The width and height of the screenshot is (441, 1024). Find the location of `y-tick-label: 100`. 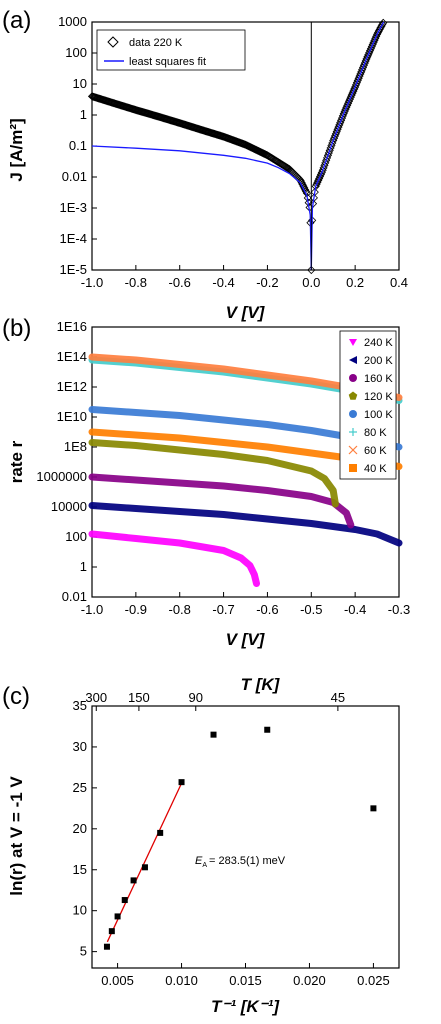

y-tick-label: 100 is located at coordinates (76, 536).